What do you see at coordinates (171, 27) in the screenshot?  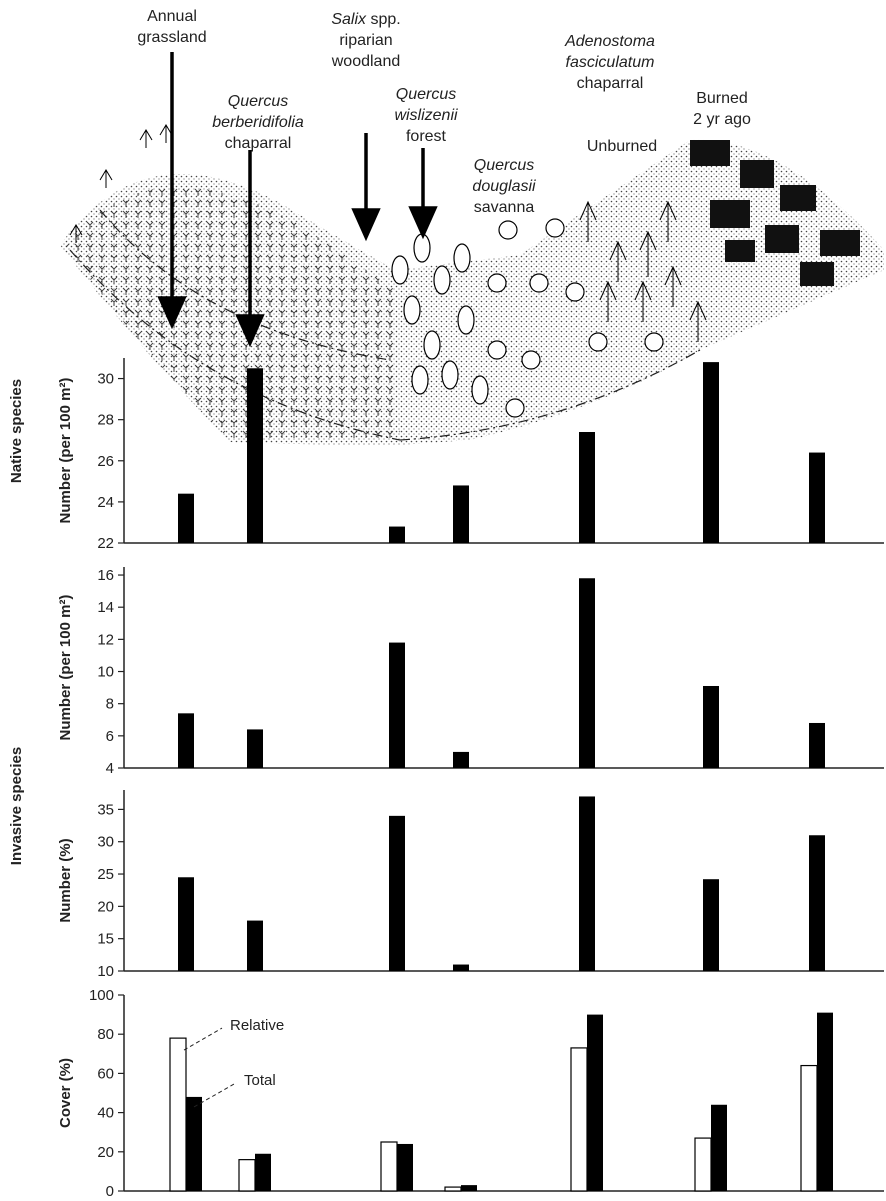 I see `habitat-label-annual-grassland: Annual grassland` at bounding box center [171, 27].